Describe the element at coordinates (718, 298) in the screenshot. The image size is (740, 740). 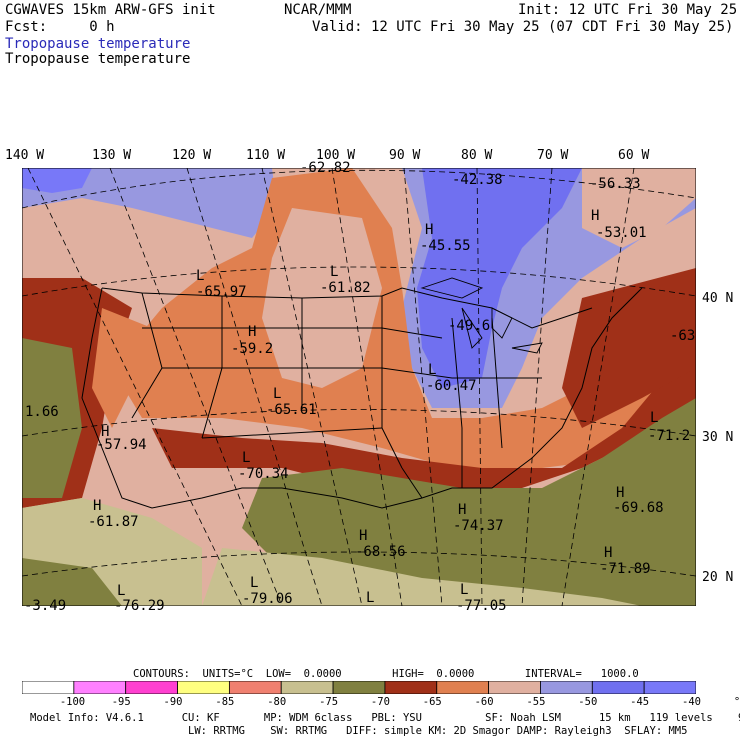
I see `lat-label: 40 N` at that location.